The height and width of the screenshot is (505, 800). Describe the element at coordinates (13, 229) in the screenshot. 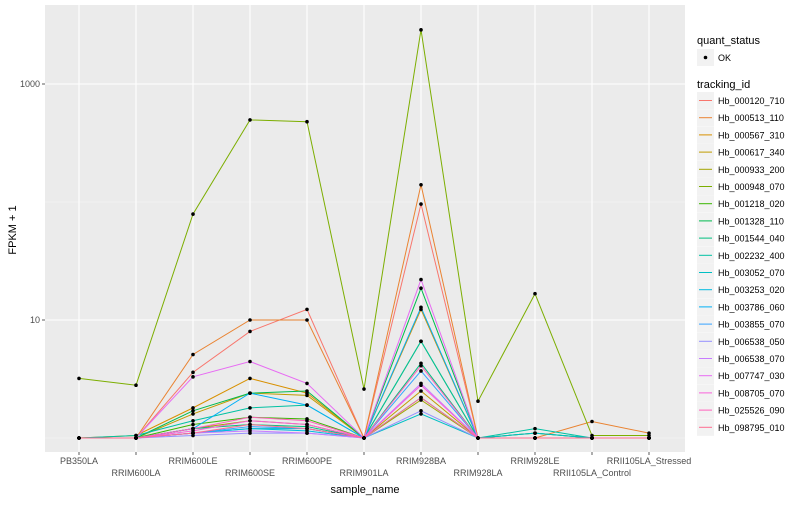

I see `y-axis-title: FPKM + 1` at that location.